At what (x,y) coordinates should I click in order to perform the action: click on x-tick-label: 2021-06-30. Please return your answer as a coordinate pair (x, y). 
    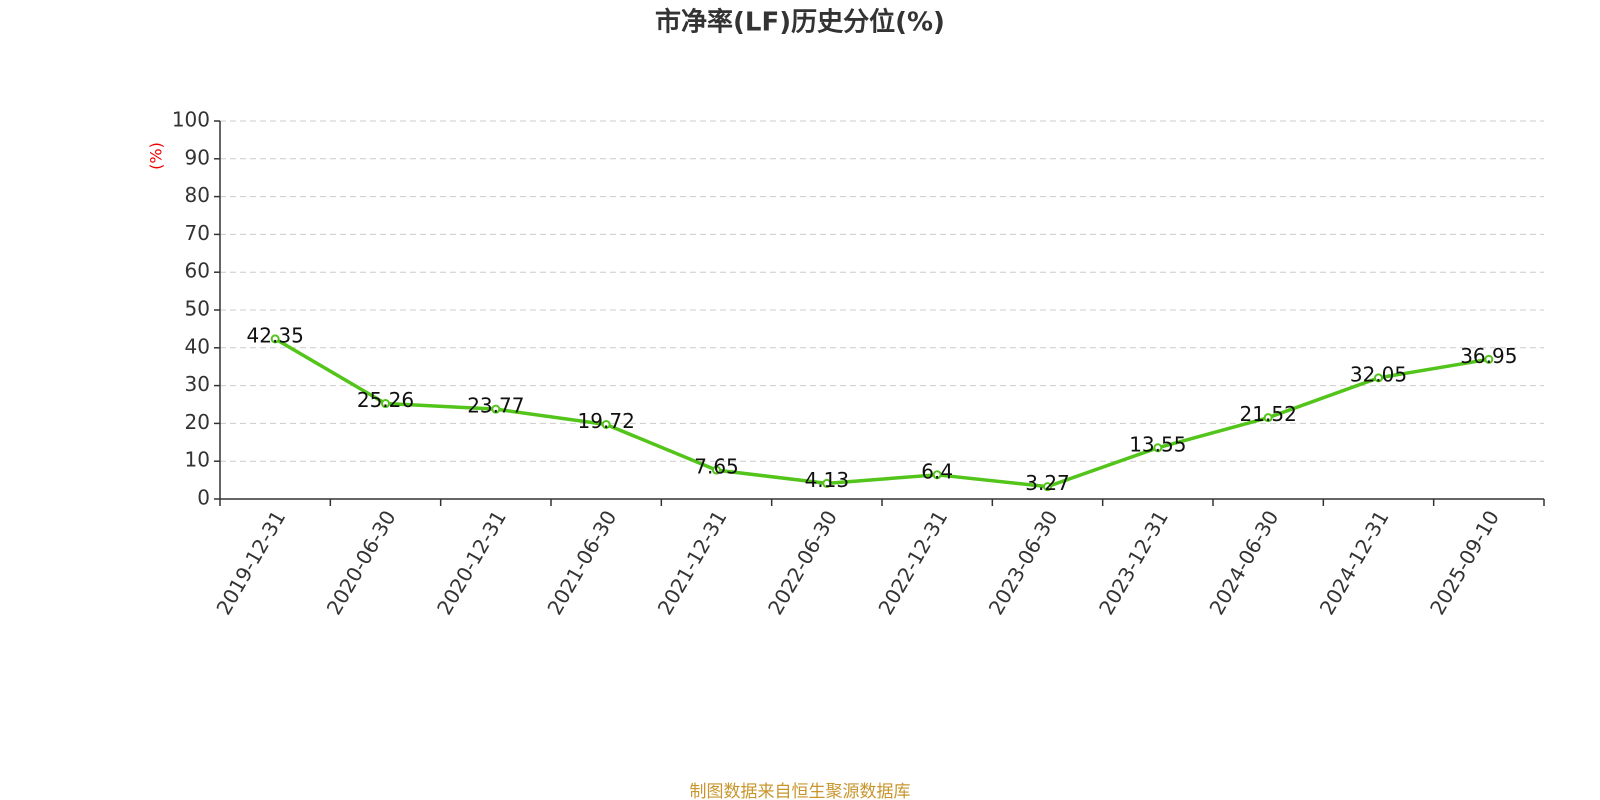
    Looking at the image, I should click on (581, 562).